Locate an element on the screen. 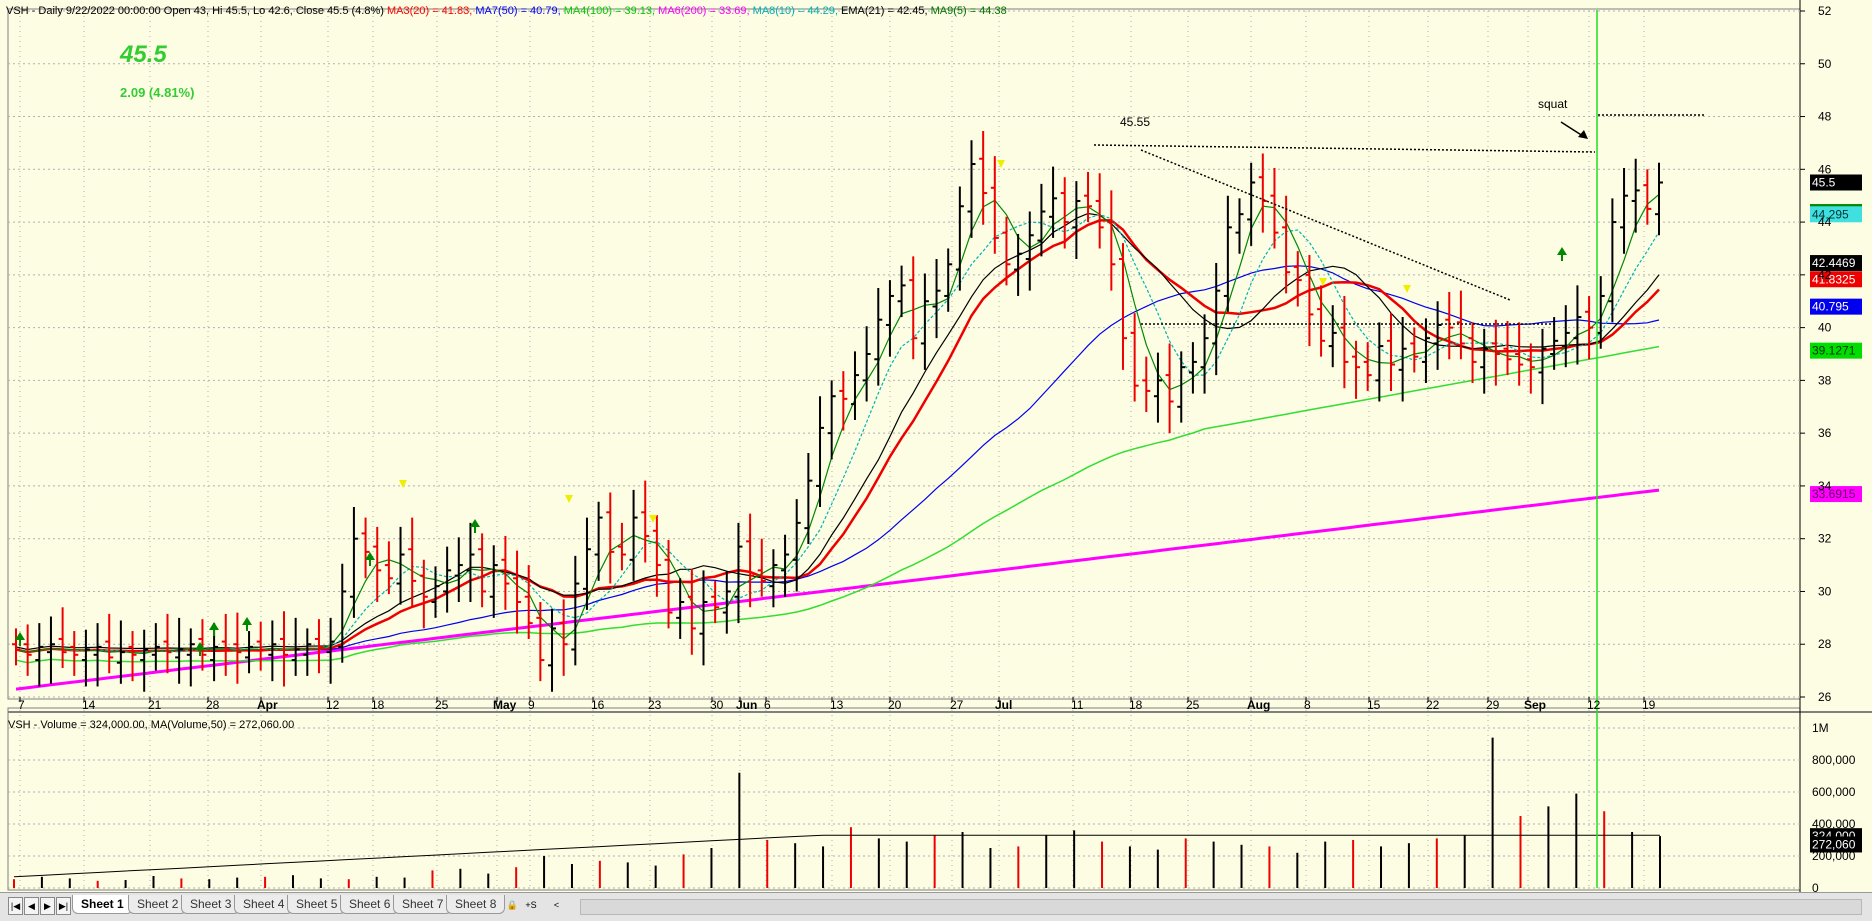  big-price: 45.5 is located at coordinates (143, 54).